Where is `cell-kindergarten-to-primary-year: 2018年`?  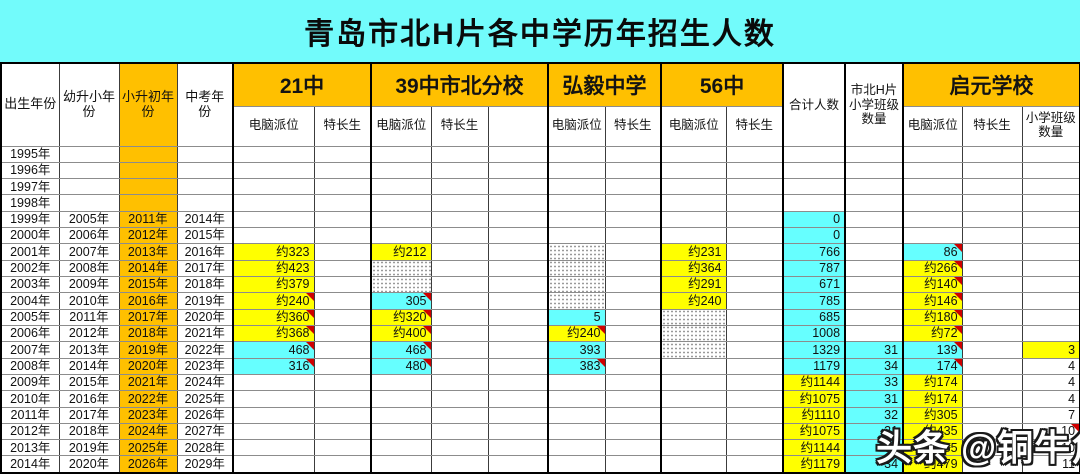
cell-kindergarten-to-primary-year: 2018年 is located at coordinates (89, 431).